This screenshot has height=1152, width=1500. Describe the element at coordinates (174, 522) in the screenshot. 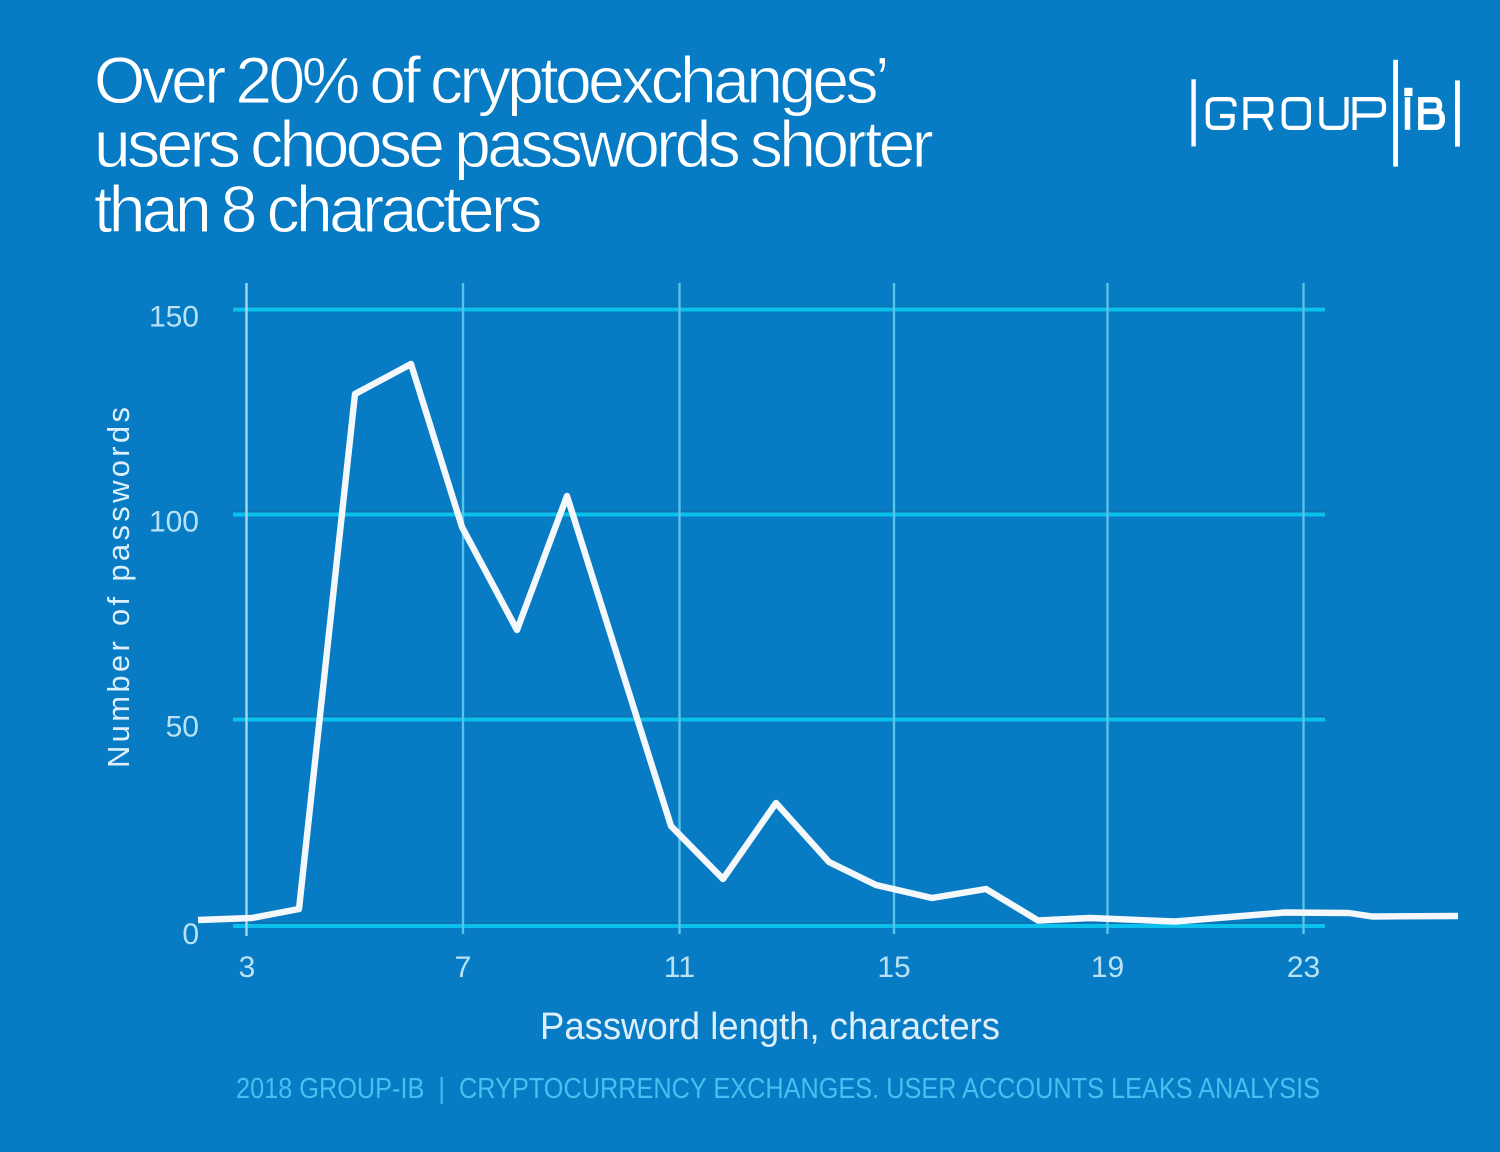

I see `svg-text: 100` at that location.